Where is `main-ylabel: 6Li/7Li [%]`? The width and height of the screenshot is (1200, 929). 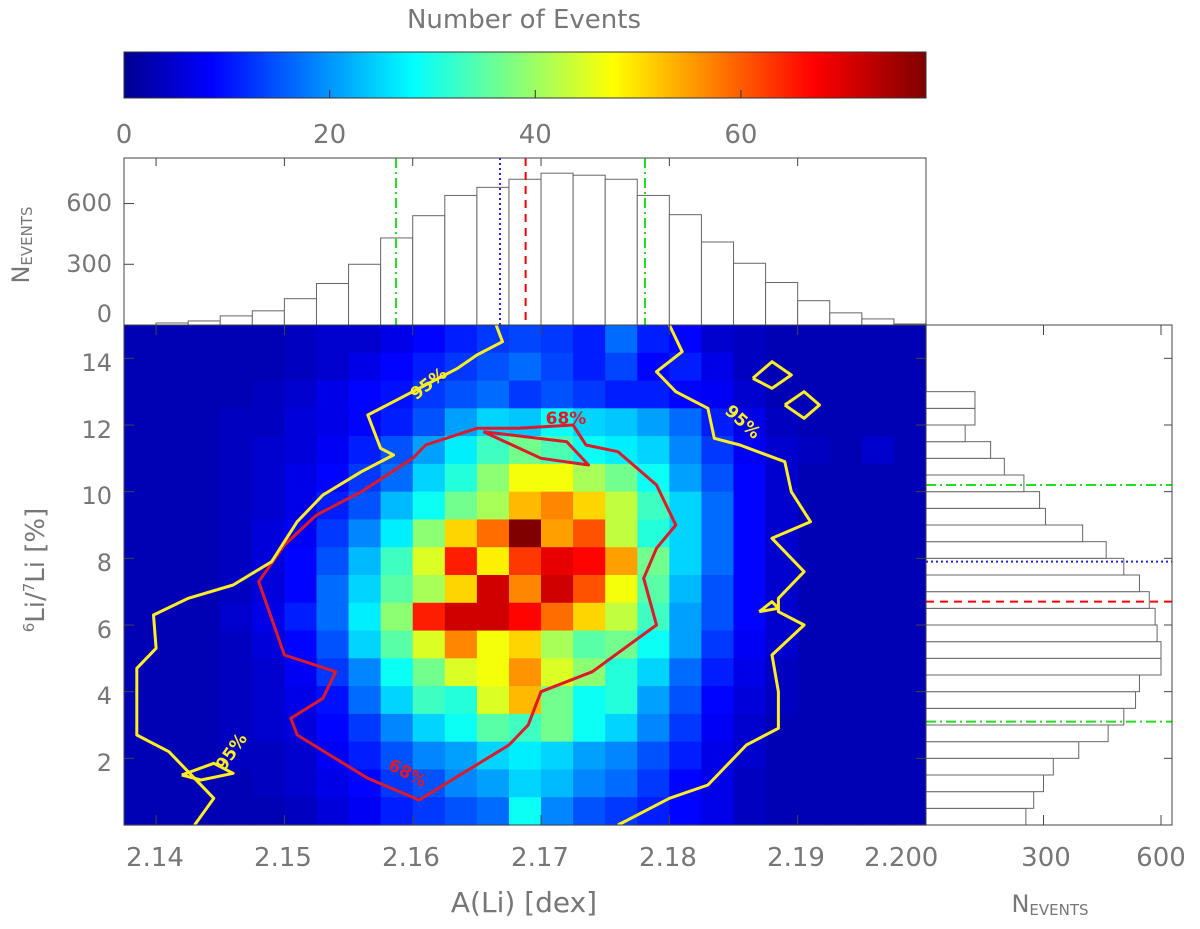
main-ylabel: 6Li/7Li [%] is located at coordinates (35, 570).